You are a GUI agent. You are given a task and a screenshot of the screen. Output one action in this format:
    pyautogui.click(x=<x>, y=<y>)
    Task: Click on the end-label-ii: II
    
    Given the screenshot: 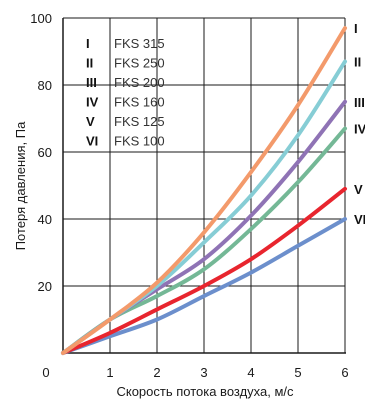 What is the action you would take?
    pyautogui.click(x=357, y=62)
    